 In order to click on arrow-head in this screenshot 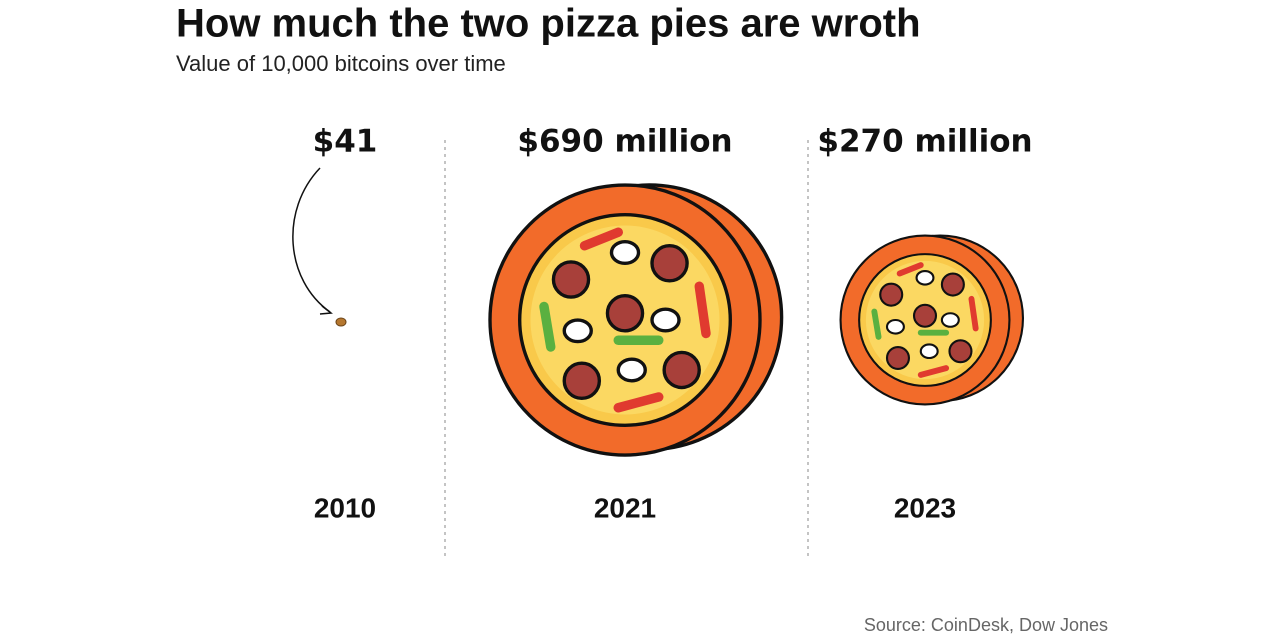, I will do `click(326, 310)`.